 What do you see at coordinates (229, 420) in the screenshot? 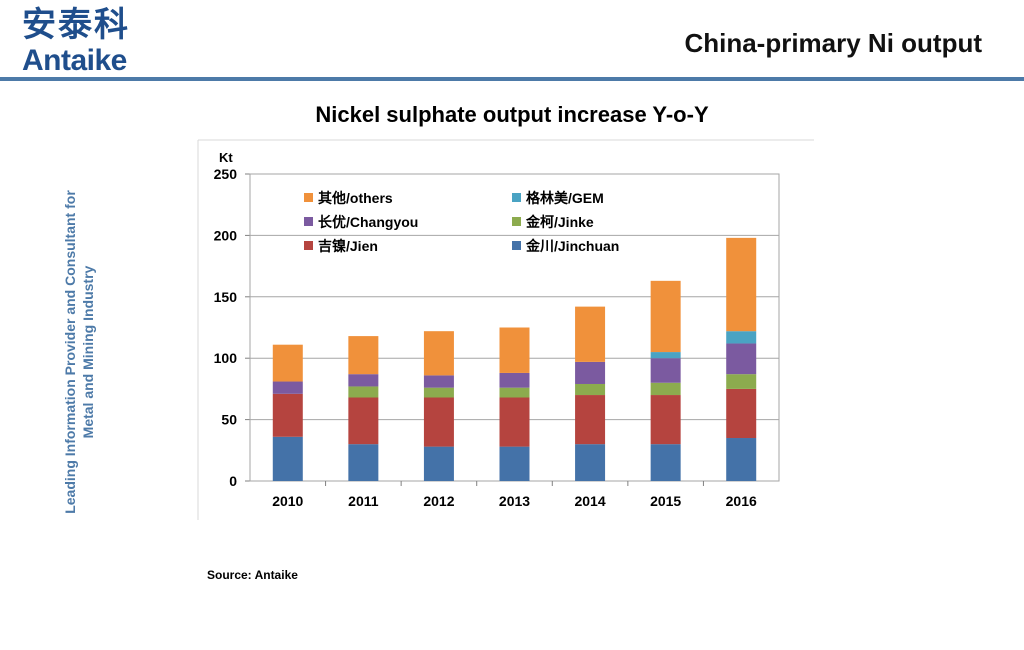
I see `y-tick-label: 50` at bounding box center [229, 420].